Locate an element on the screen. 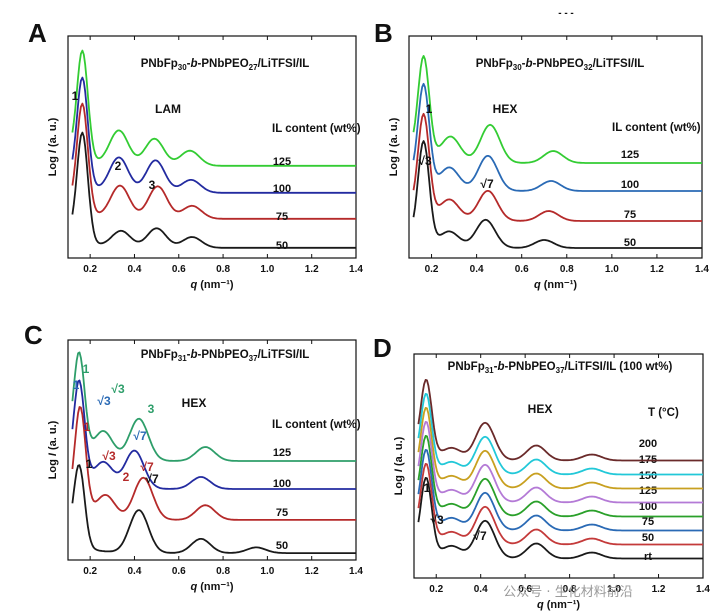 This screenshot has width=719, height=613. watermark-text: 公众号 · 生化材料前沿 is located at coordinates (567, 592).